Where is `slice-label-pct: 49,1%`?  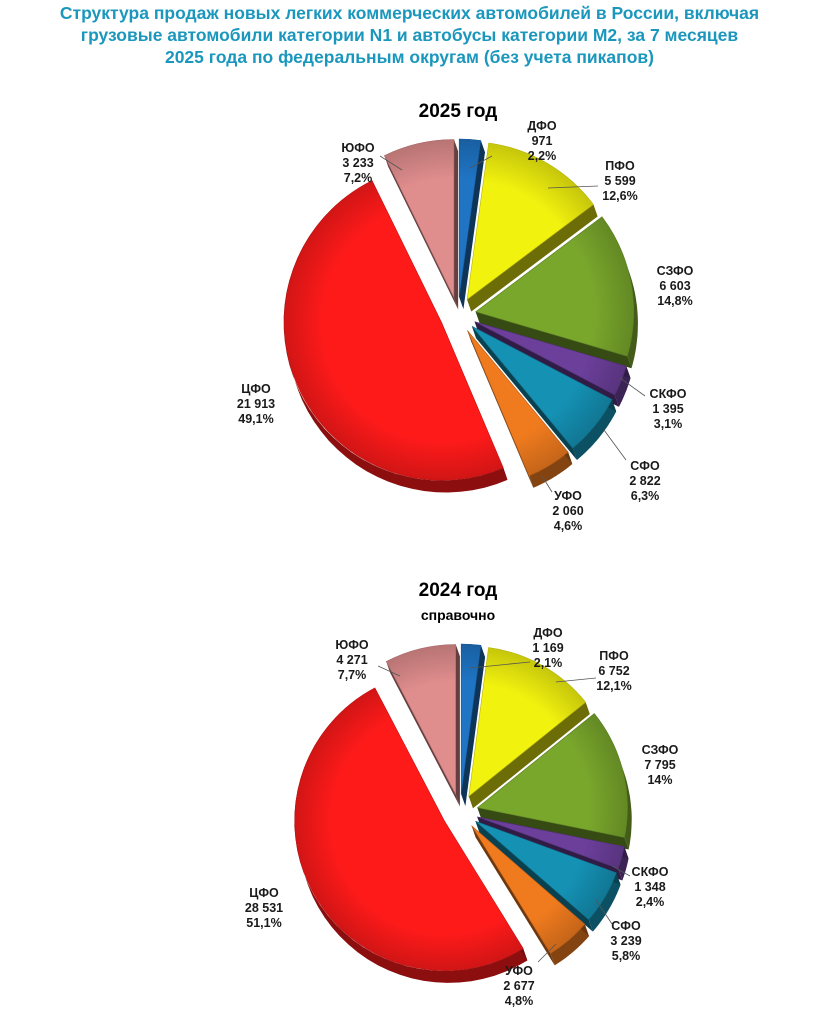 slice-label-pct: 49,1% is located at coordinates (255, 419).